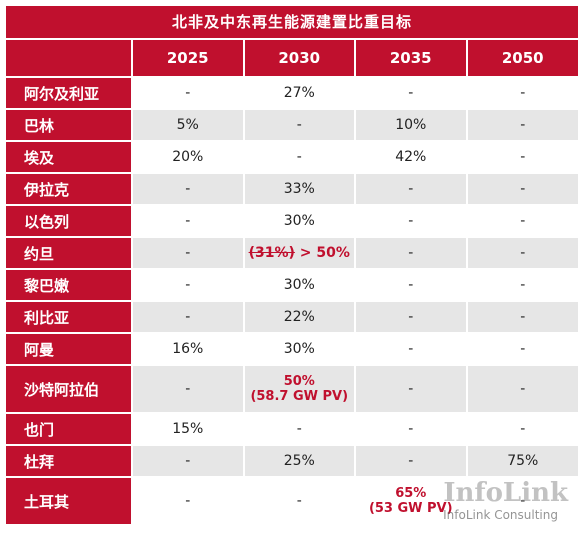 The height and width of the screenshot is (551, 582). I want to click on table-row: 约旦 - (31%) > 50% - -, so click(292, 252).